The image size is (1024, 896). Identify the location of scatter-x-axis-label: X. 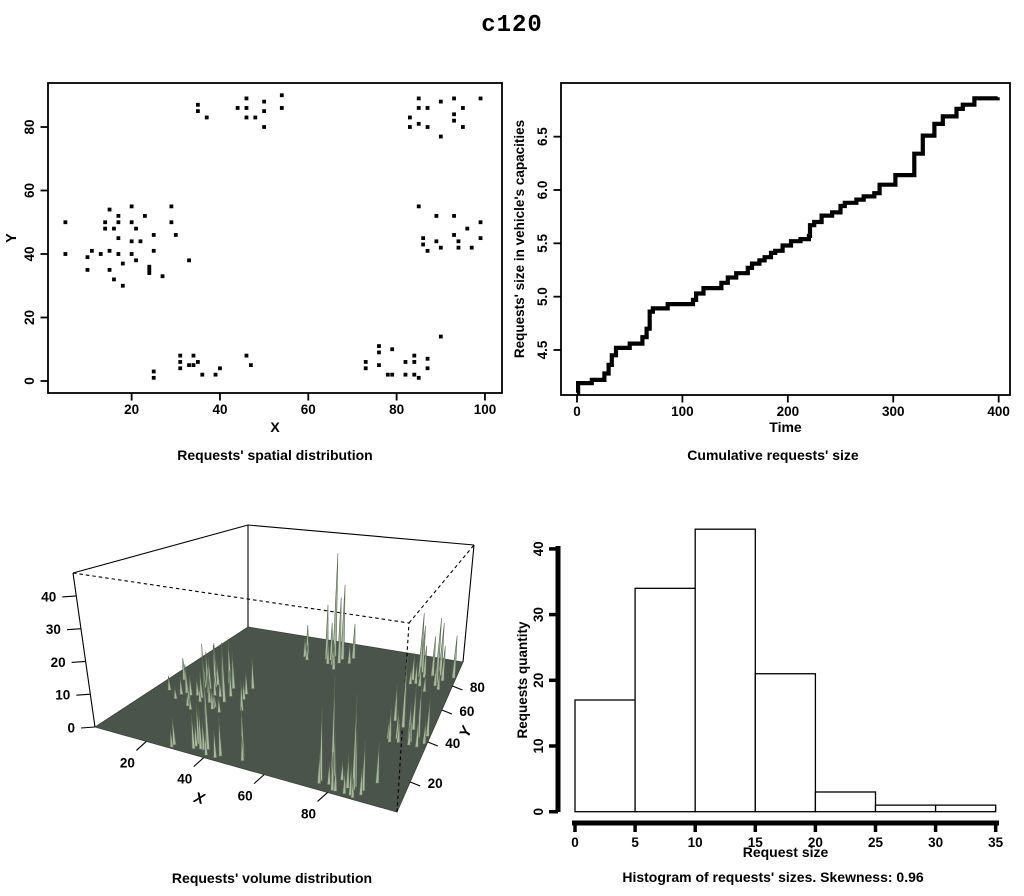
(275, 427).